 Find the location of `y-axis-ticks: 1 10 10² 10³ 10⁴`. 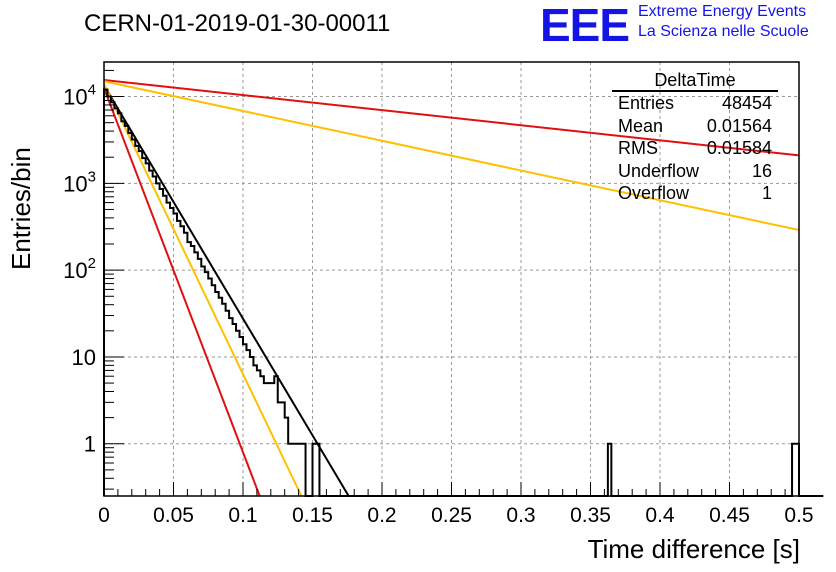

y-axis-ticks: 1 10 10² 10³ 10⁴ is located at coordinates (93, 279).